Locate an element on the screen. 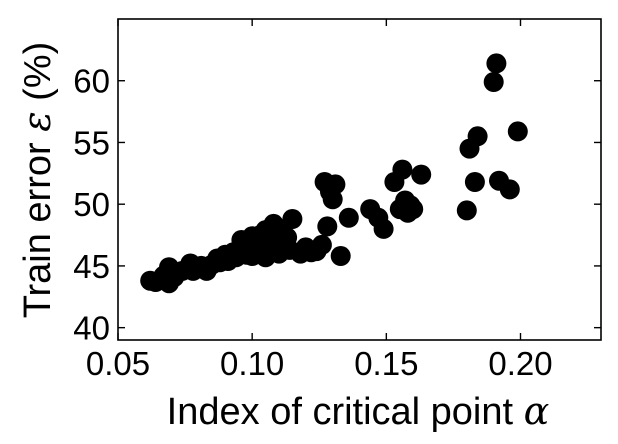 Image resolution: width=618 pixels, height=444 pixels. y-tick-label-3: 55 is located at coordinates (91, 142).